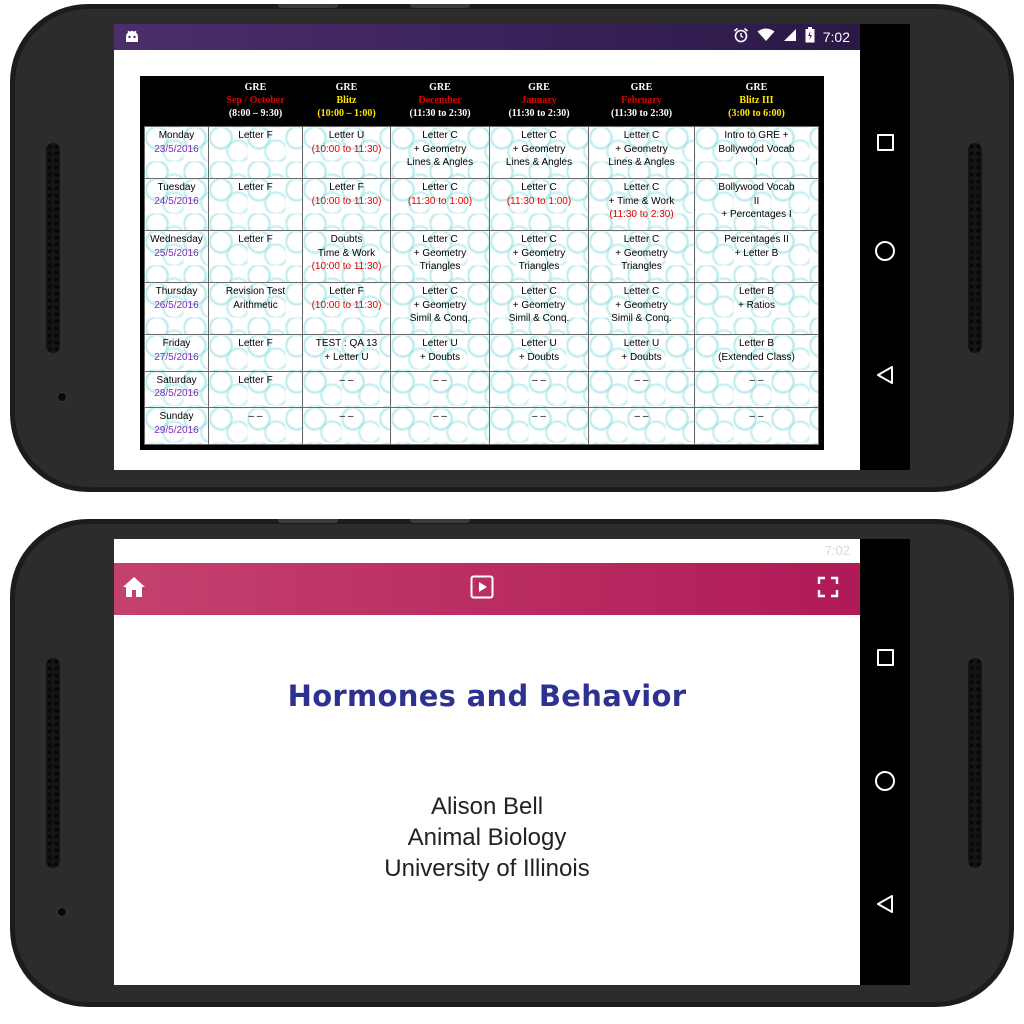 This screenshot has width=1024, height=1024. I want to click on cell-line: + Letter U, so click(346, 357).